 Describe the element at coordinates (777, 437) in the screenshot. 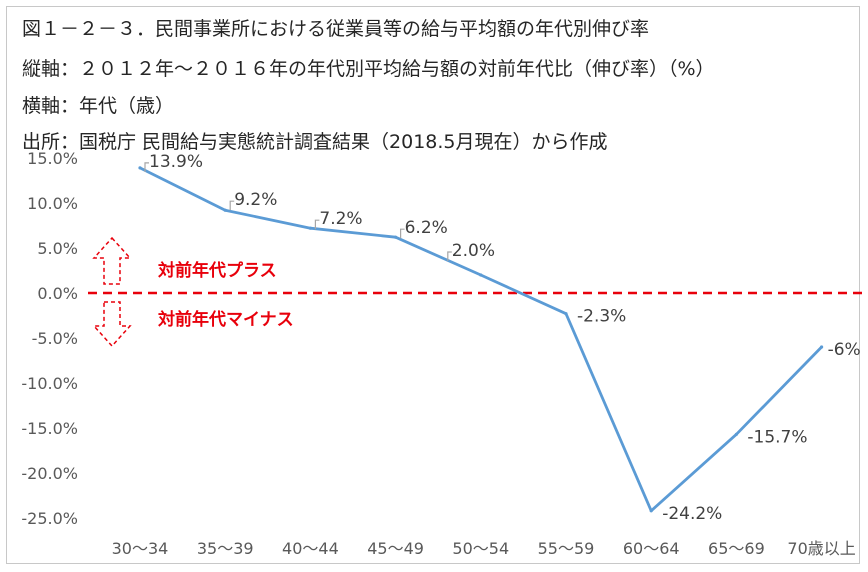

I see `data-label: -15.7%` at that location.